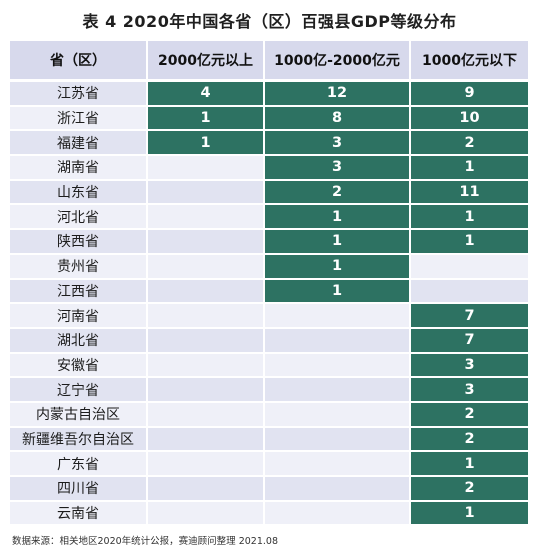 The height and width of the screenshot is (555, 539). I want to click on table-row: 内蒙古自治区 2, so click(270, 414).